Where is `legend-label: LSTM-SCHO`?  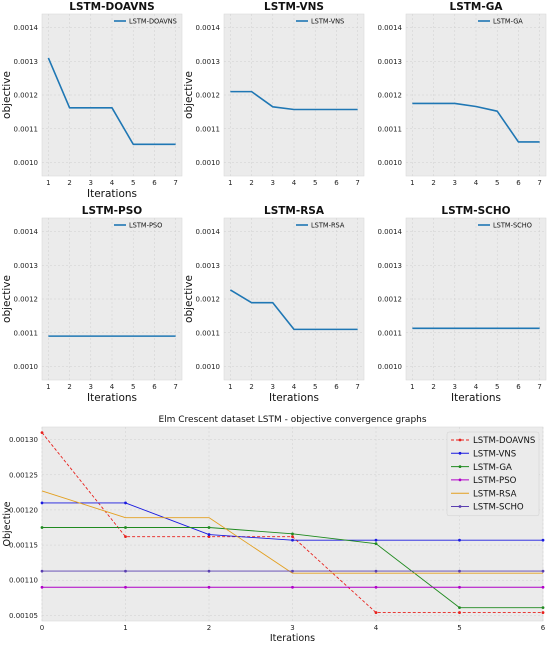 legend-label: LSTM-SCHO is located at coordinates (498, 508).